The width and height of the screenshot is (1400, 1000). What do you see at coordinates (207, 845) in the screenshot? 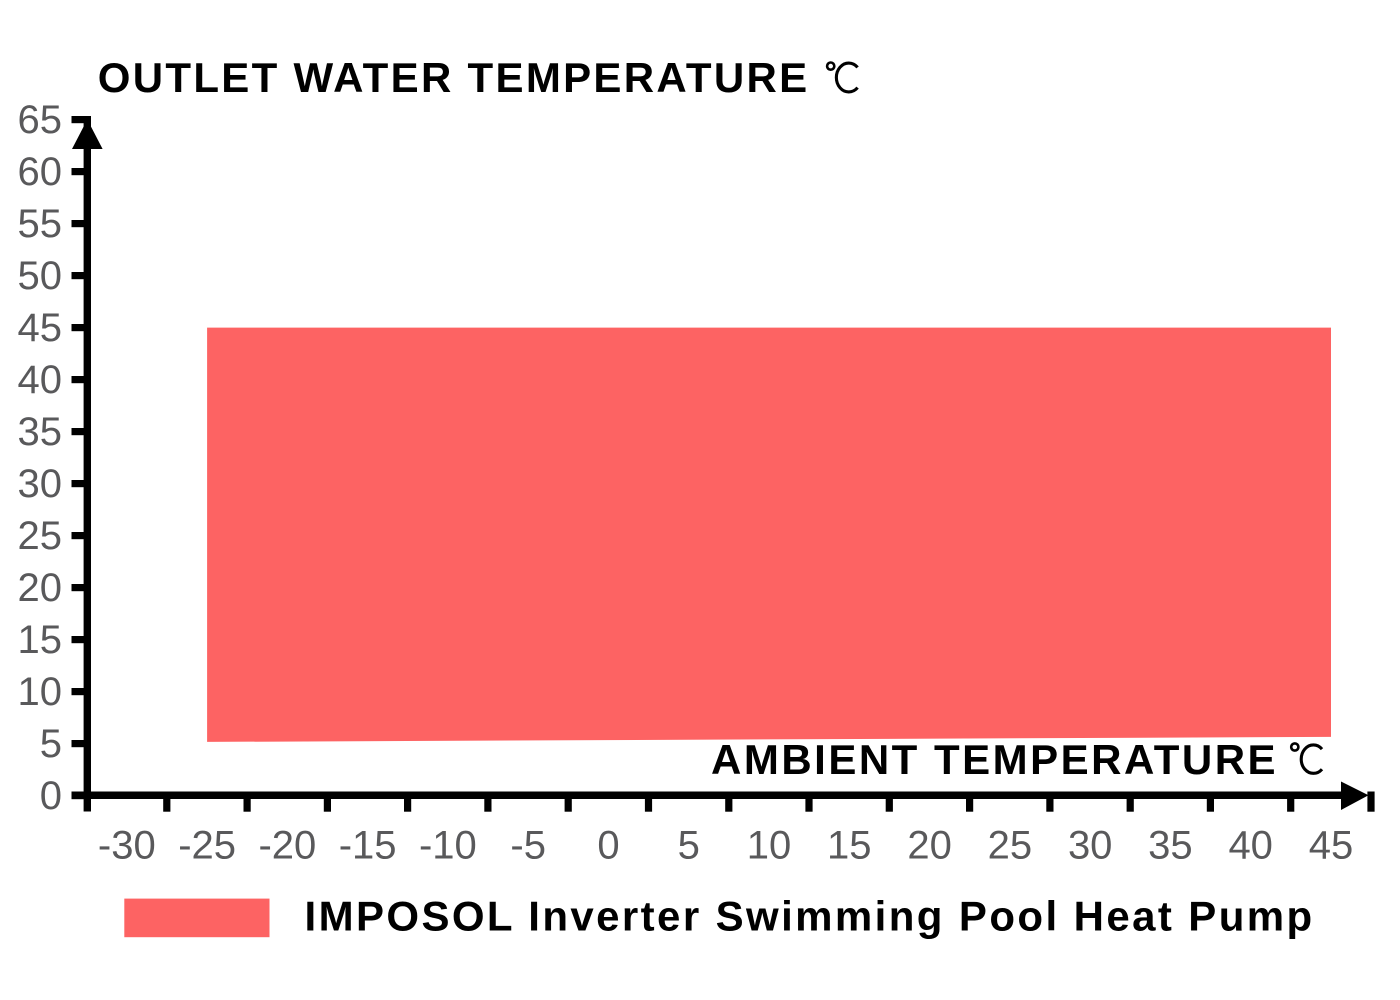
I see `svg-text: -25` at bounding box center [207, 845].